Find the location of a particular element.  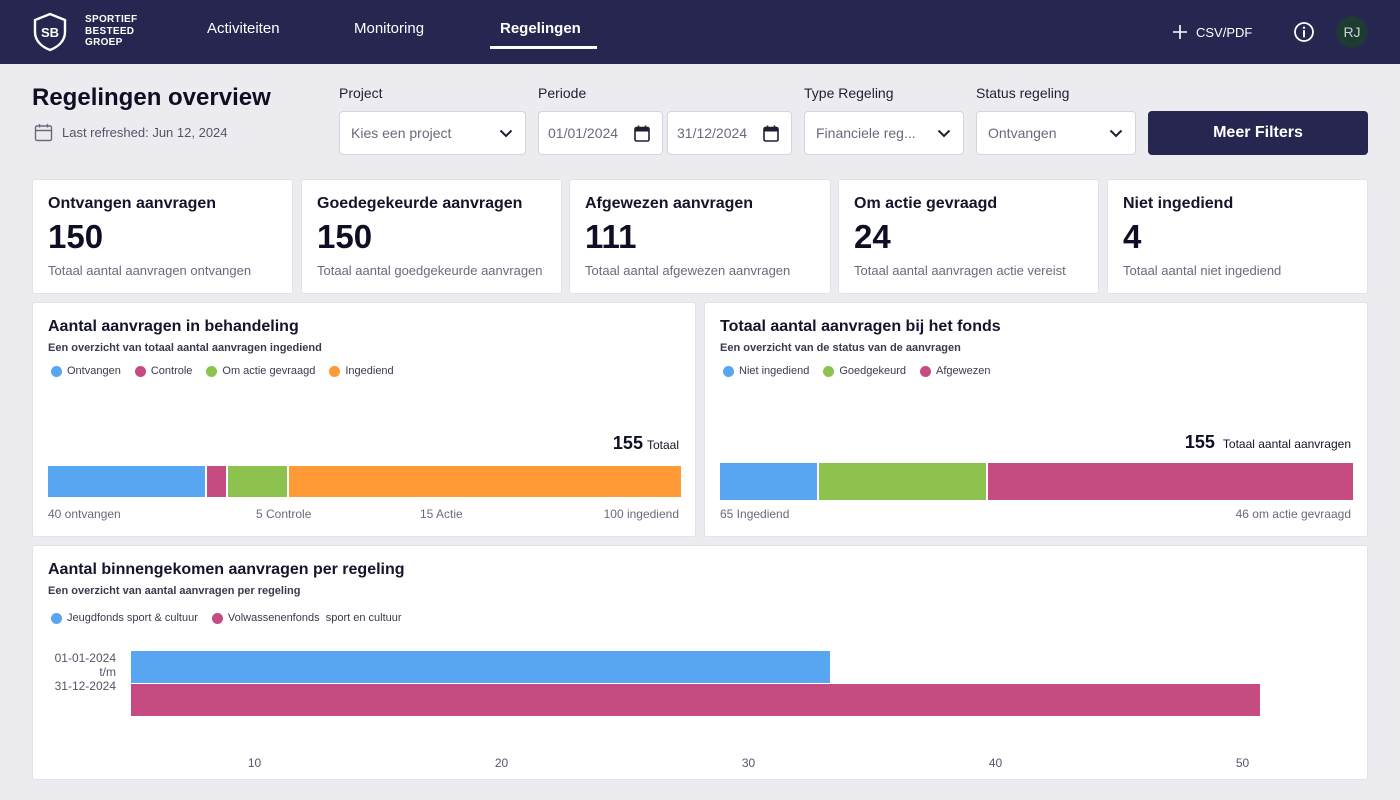

bar-segment-goedgekeurd is located at coordinates (902, 481).